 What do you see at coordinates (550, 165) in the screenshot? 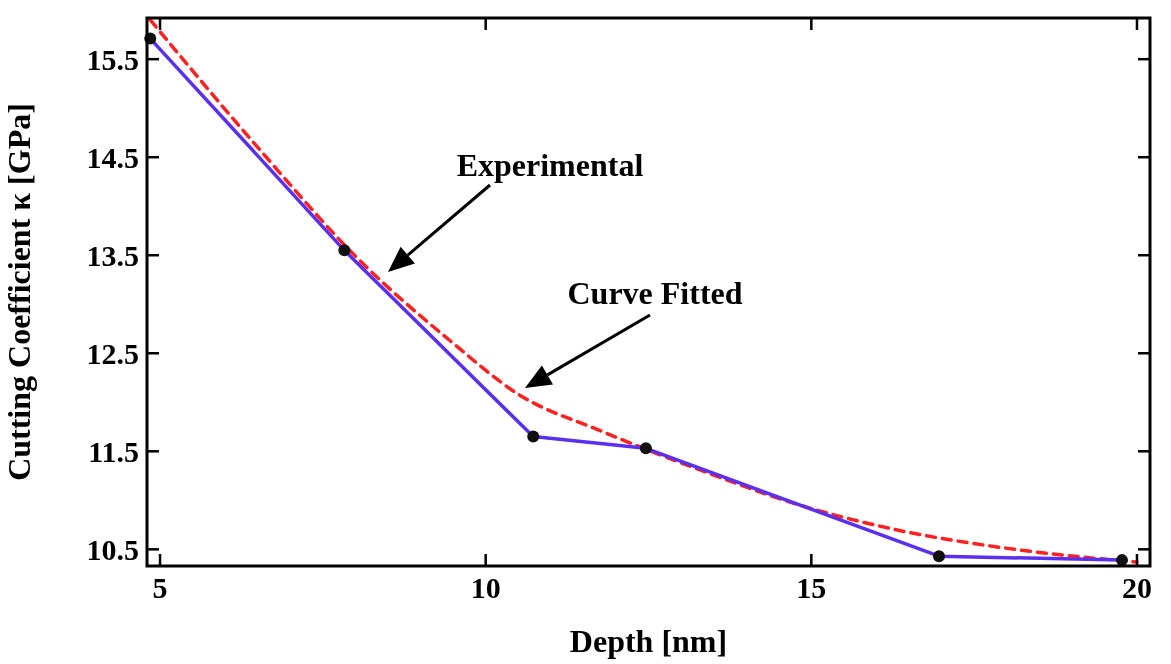
I see `annotation: Experimental` at bounding box center [550, 165].